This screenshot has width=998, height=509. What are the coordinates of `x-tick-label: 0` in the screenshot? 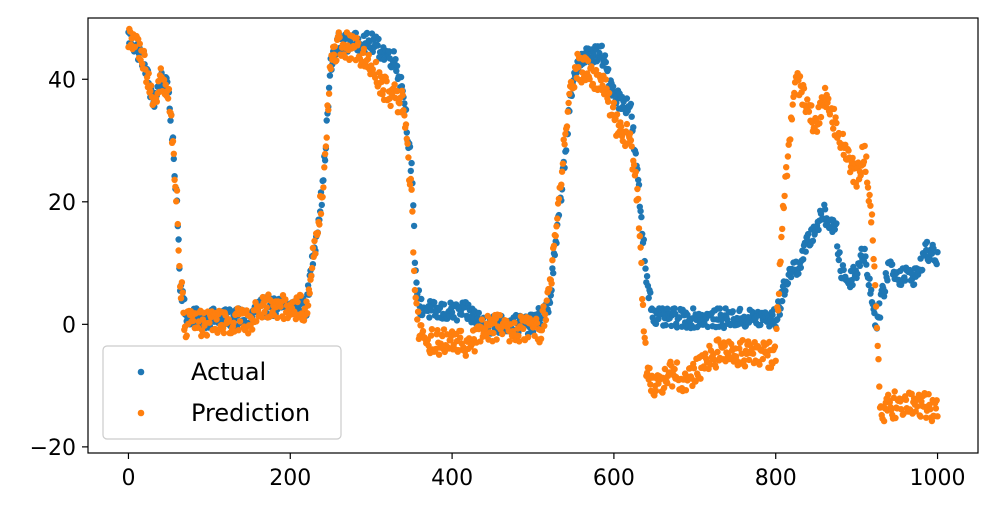 It's located at (128, 478).